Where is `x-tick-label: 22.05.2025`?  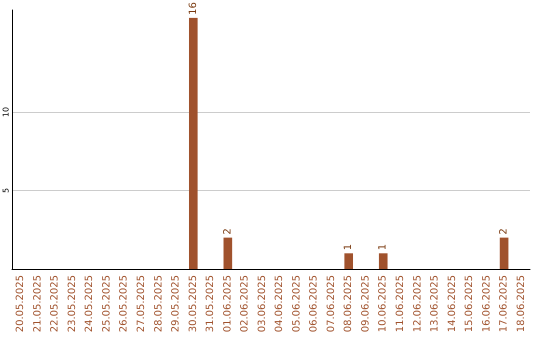
x-tick-label: 22.05.2025 is located at coordinates (55, 303).